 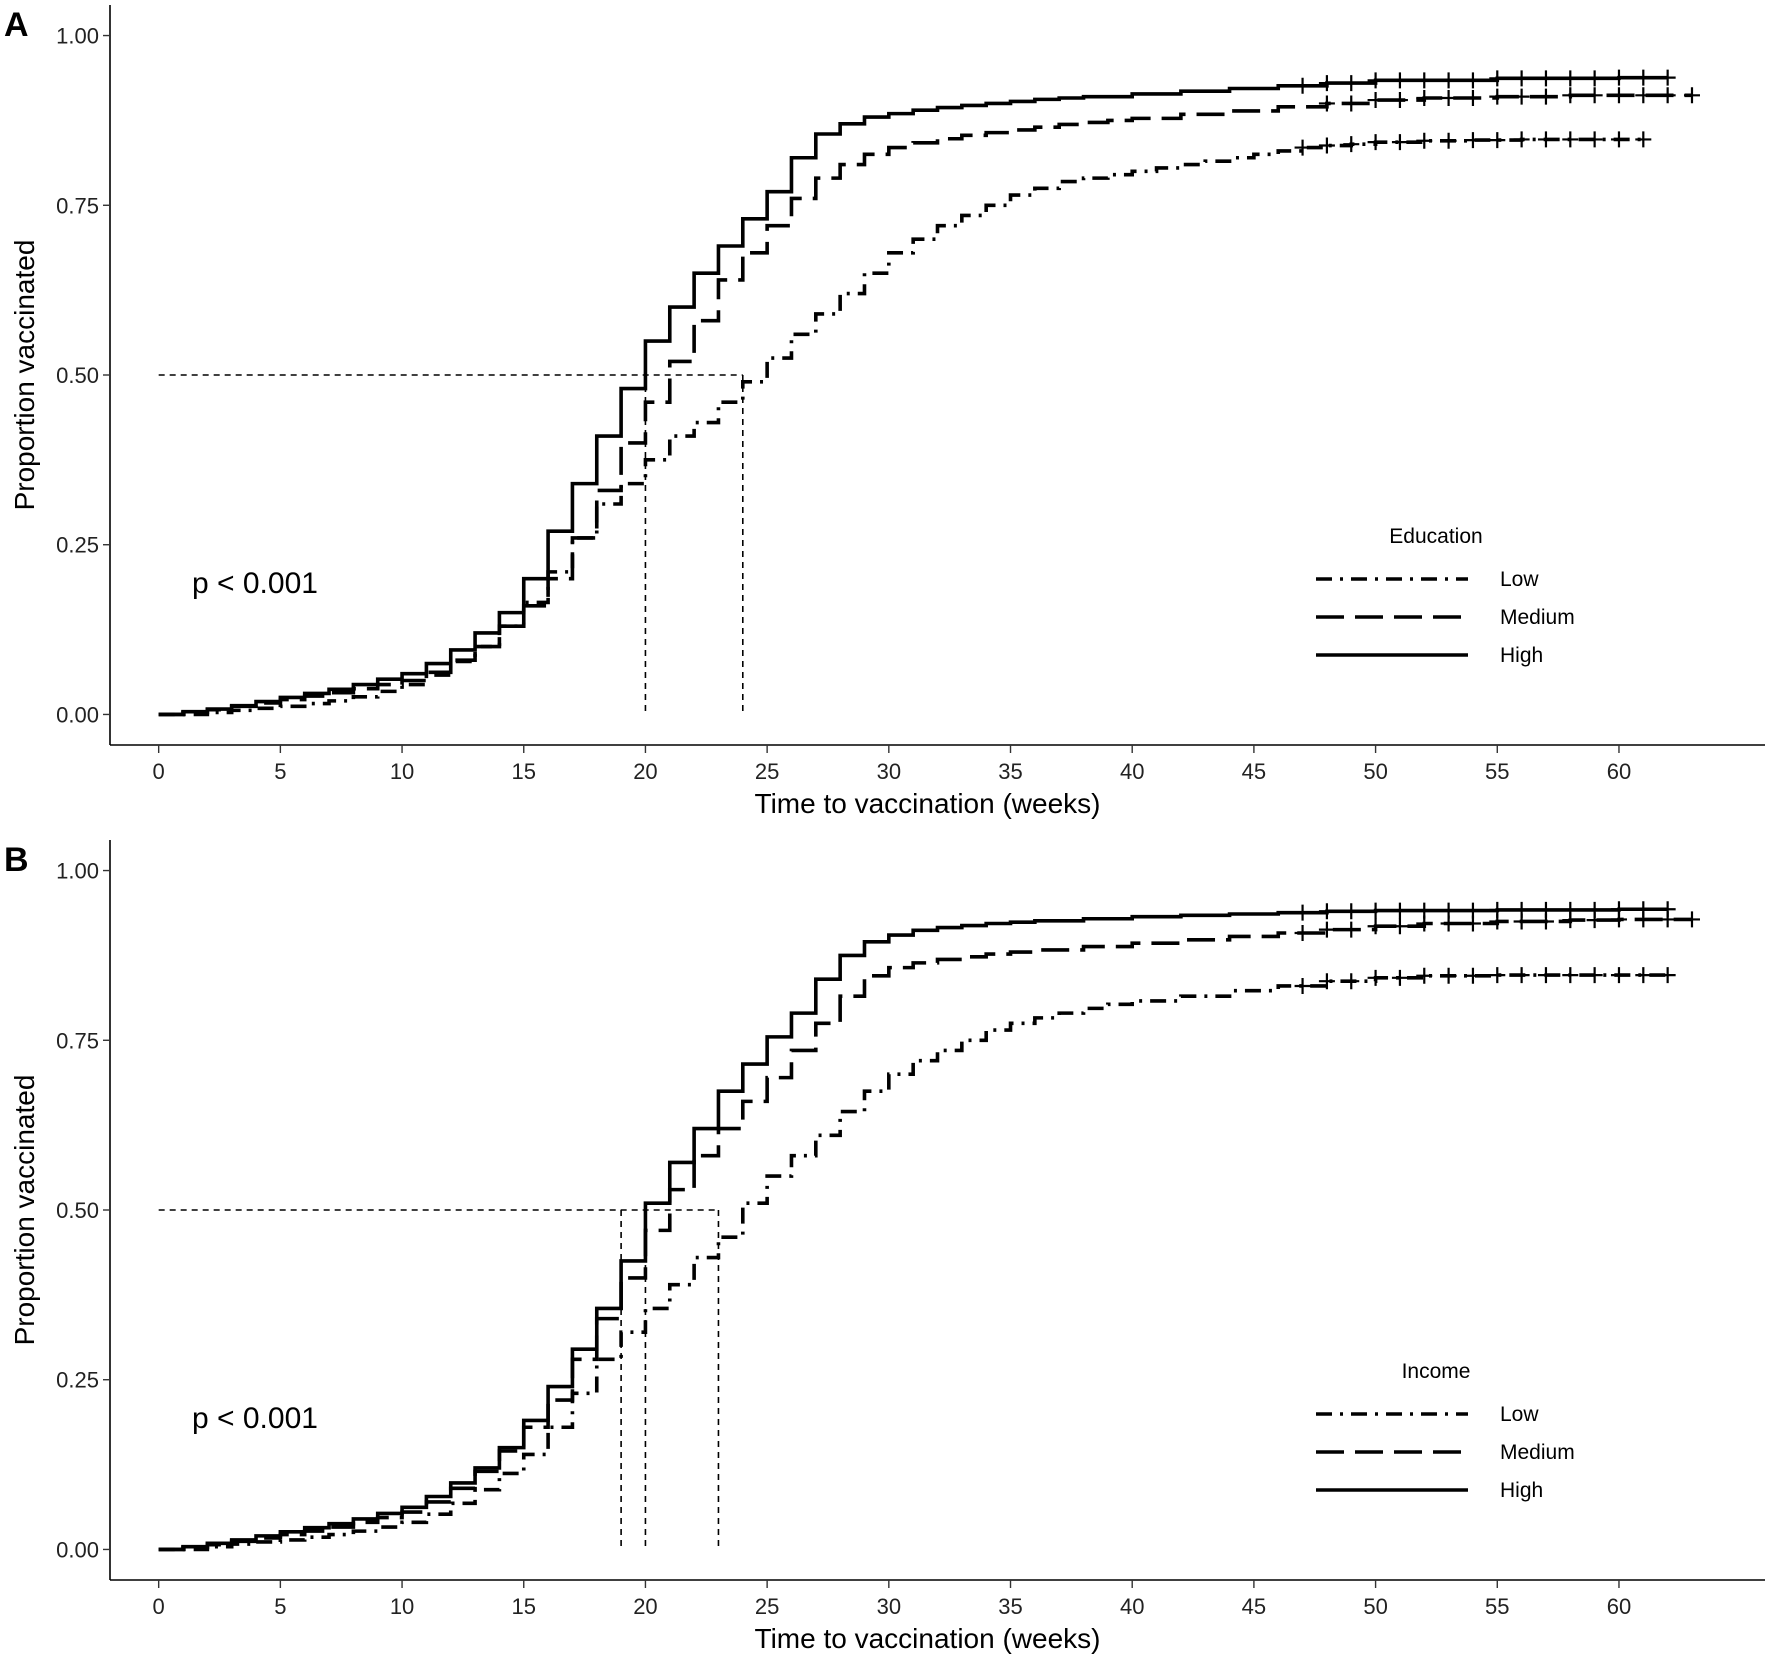 What do you see at coordinates (1132, 1606) in the screenshot?
I see `x-tick-label: 40` at bounding box center [1132, 1606].